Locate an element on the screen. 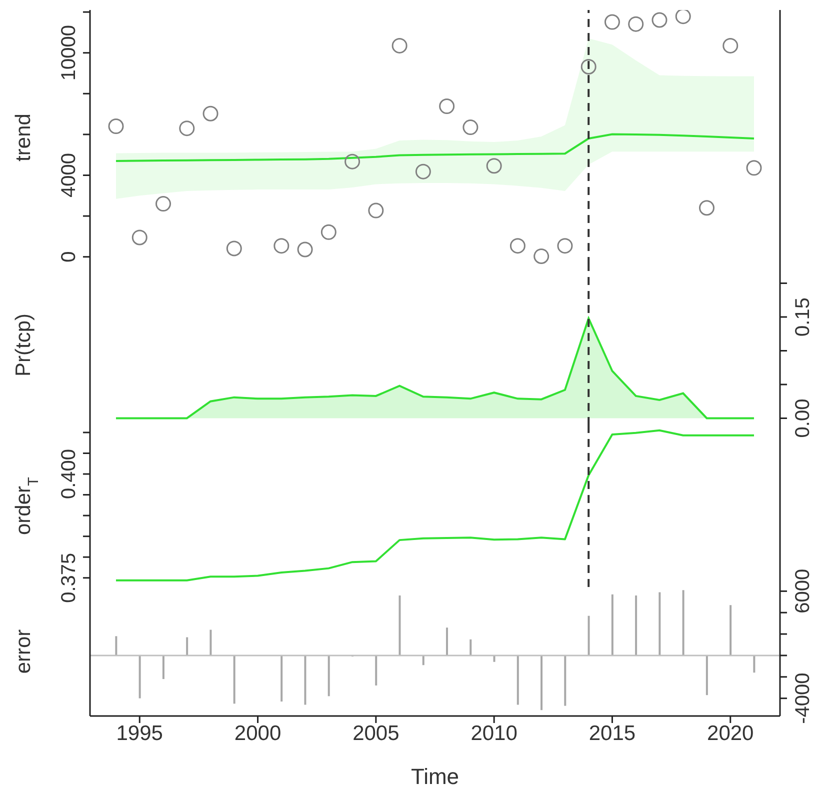 The width and height of the screenshot is (813, 792). y-axis-title: error is located at coordinates (23, 651).